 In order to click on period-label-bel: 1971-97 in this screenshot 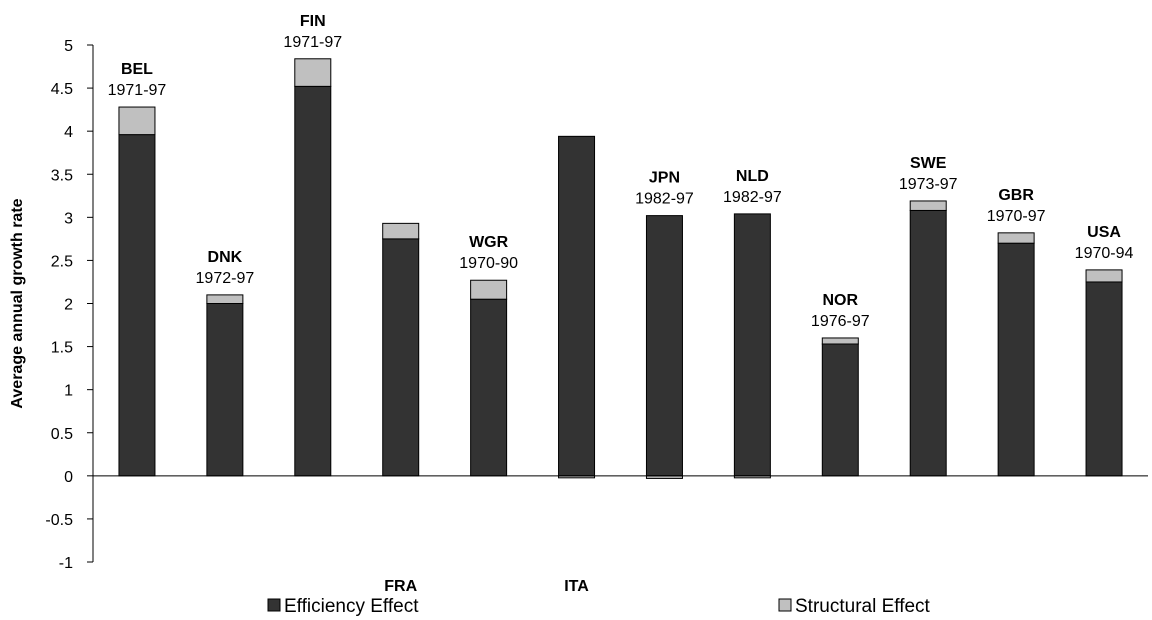, I will do `click(137, 90)`.